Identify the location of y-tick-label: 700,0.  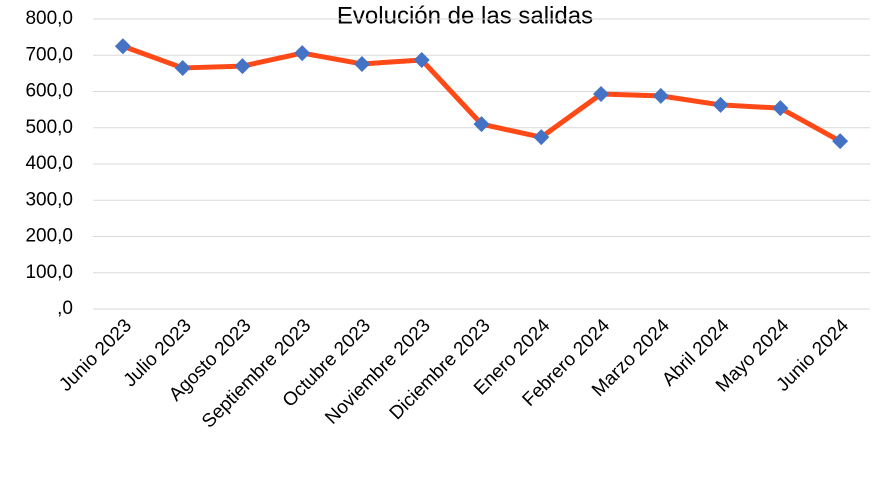
(49, 54).